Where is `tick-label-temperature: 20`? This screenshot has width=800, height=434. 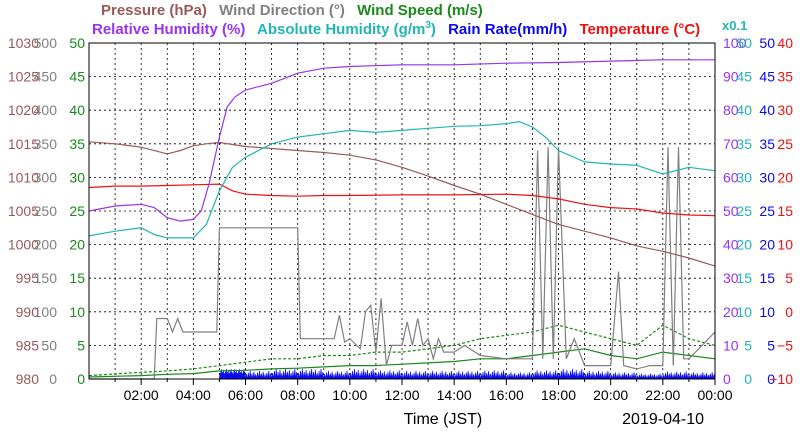 tick-label-temperature: 20 is located at coordinates (785, 177).